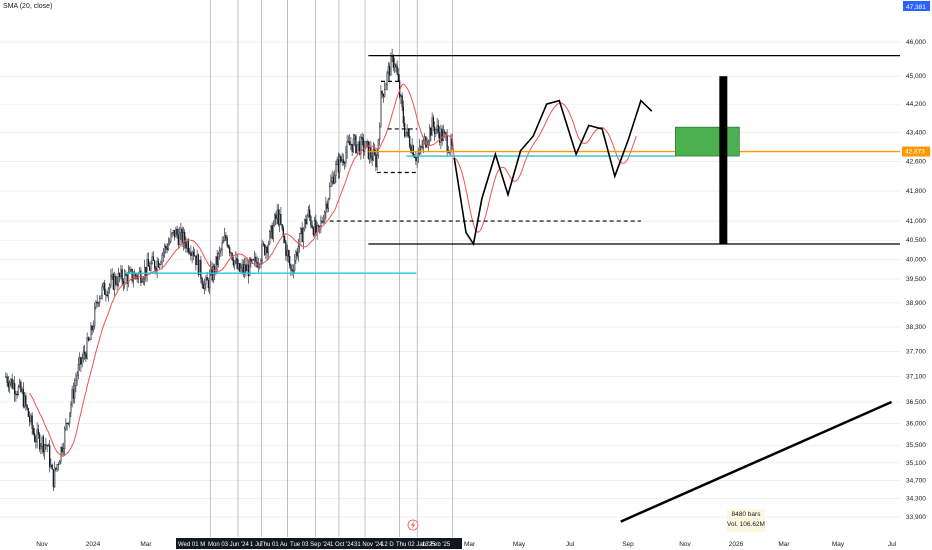 The image size is (932, 550). I want to click on current-price-badge-label: 42,873, so click(915, 152).